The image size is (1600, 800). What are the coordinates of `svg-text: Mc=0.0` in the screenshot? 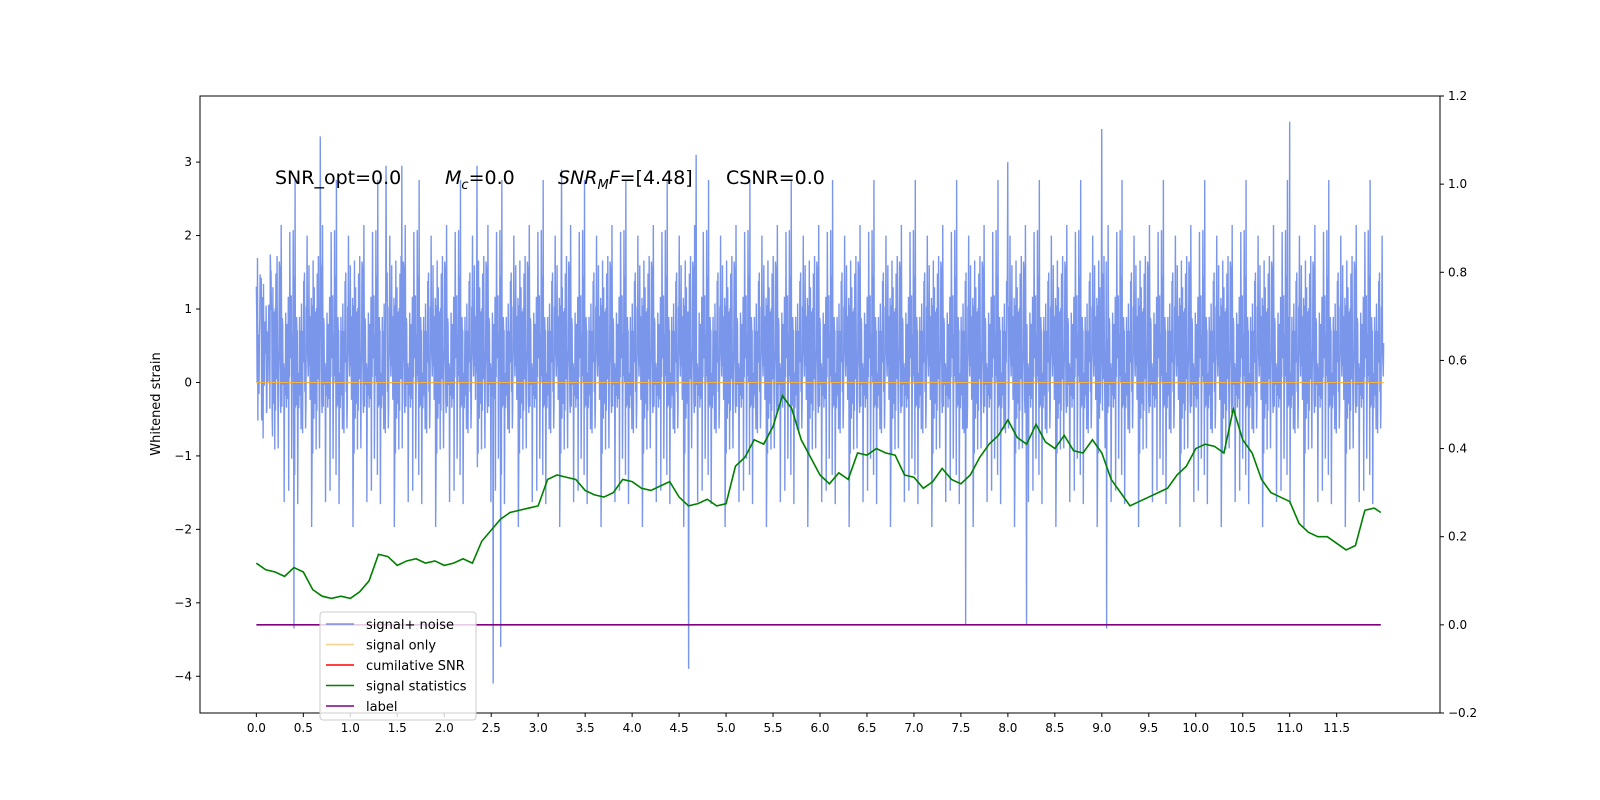 It's located at (480, 180).